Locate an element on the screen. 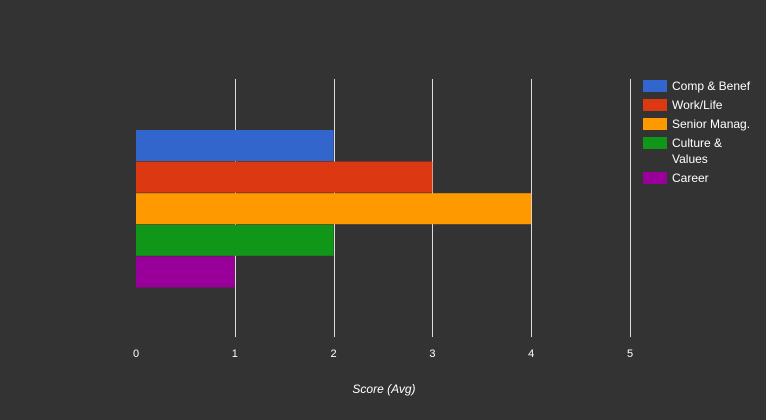 The image size is (766, 420). legend-item: Senior Manag. is located at coordinates (696, 124).